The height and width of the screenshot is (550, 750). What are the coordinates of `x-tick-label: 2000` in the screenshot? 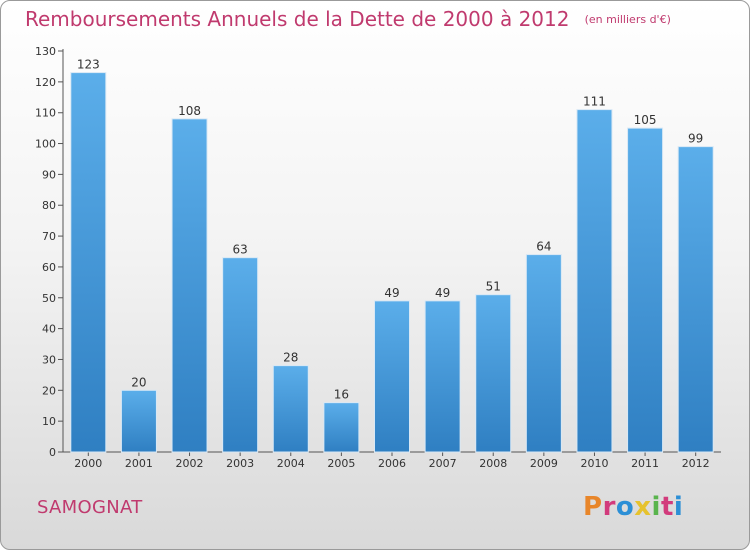 It's located at (88, 463).